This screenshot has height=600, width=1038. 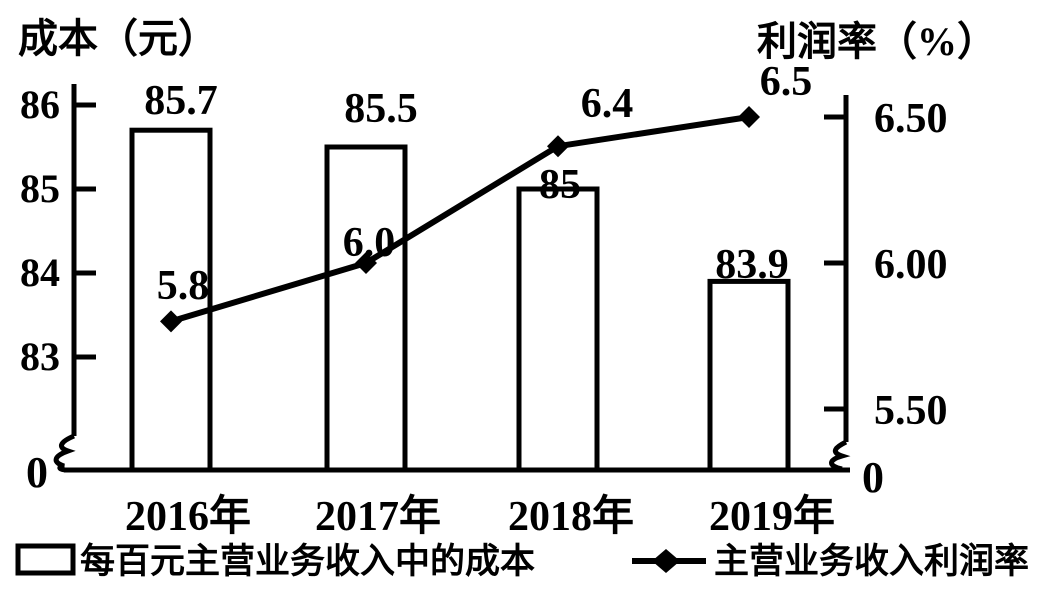 I want to click on line-value-label: 6.4, so click(x=607, y=104).